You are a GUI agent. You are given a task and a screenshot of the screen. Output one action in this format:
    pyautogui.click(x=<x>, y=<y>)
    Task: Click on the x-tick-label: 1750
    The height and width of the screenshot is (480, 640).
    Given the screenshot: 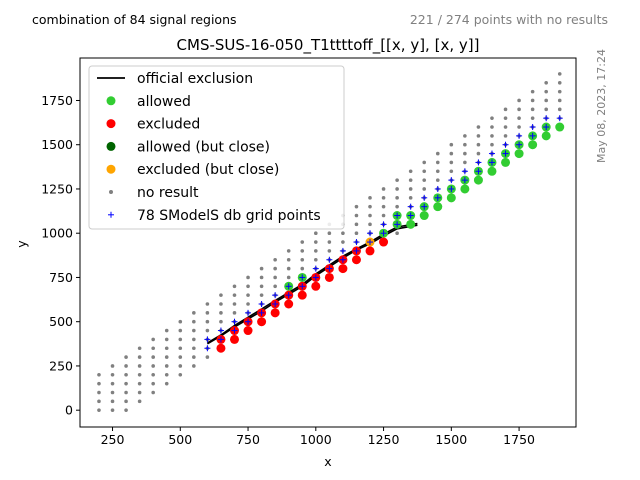 What is the action you would take?
    pyautogui.click(x=519, y=439)
    